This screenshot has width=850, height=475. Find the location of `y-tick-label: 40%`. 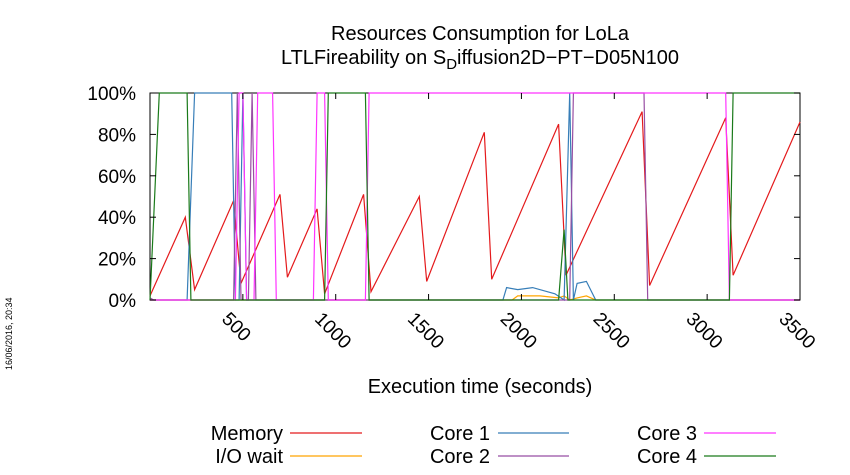

y-tick-label: 40% is located at coordinates (117, 218).